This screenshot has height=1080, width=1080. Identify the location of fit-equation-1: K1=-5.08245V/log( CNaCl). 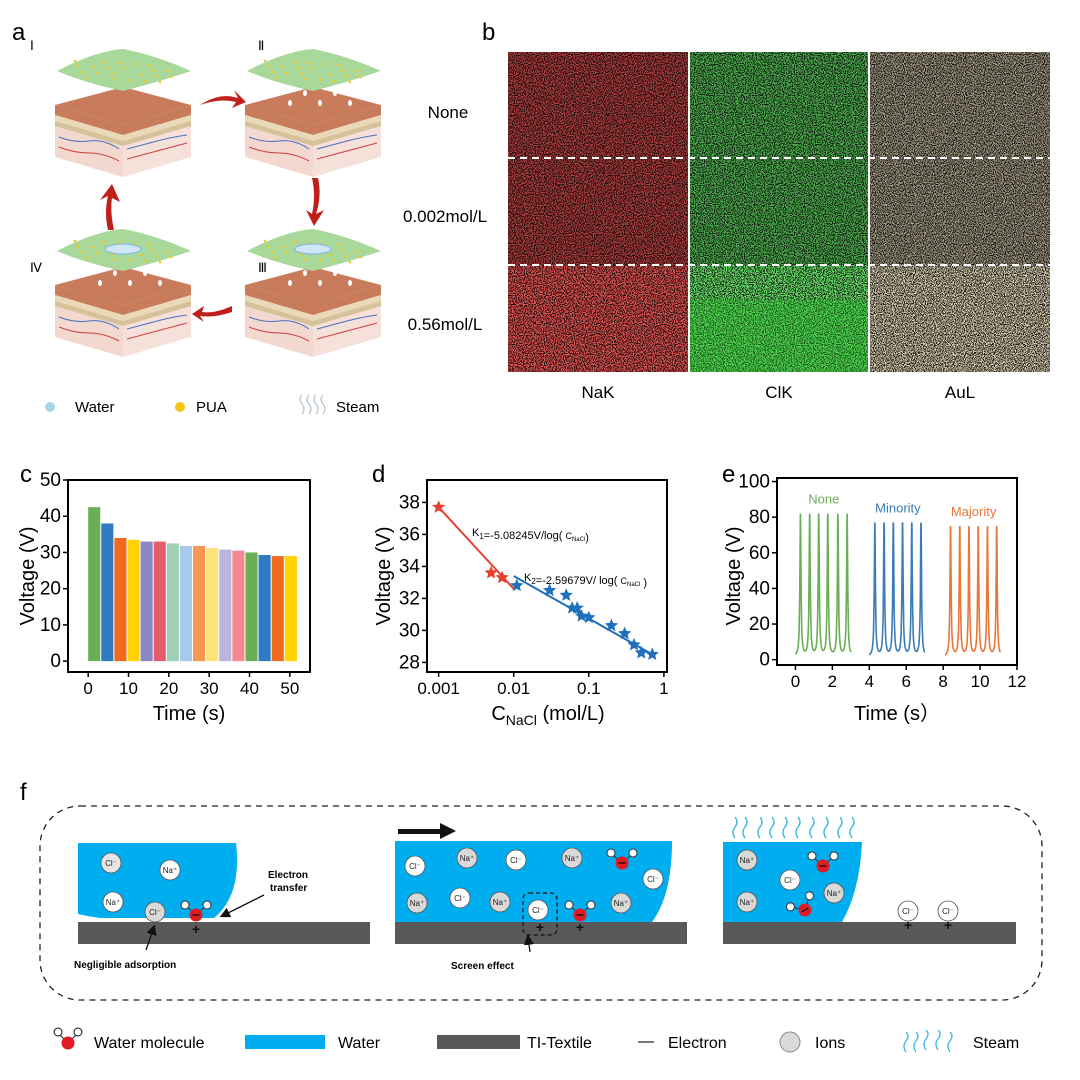
(530, 535).